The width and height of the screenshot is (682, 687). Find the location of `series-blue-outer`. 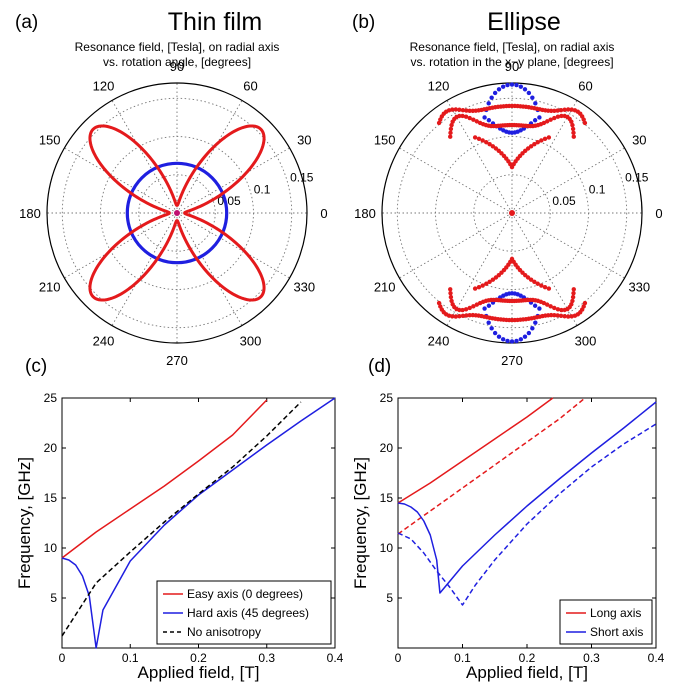

series-blue-outer is located at coordinates (512, 213).